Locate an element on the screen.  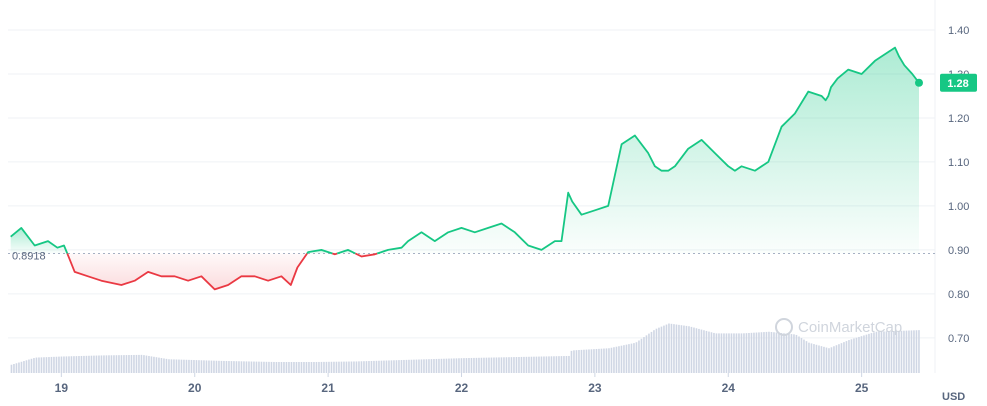
watermark: CoinMarketCap is located at coordinates (838, 327).